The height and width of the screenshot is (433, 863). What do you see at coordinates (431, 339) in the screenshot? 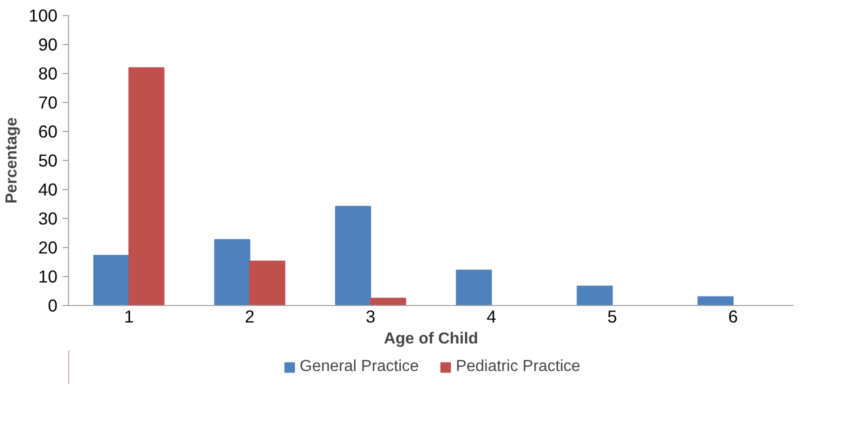
I see `x-axis-title: Age of Child` at bounding box center [431, 339].